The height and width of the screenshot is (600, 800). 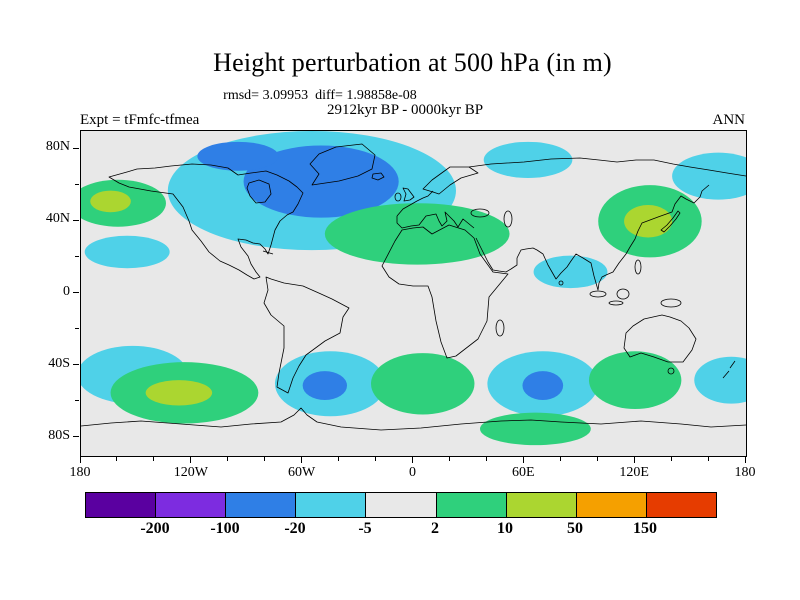 What do you see at coordinates (671, 371) in the screenshot?
I see `coastline-tasmania` at bounding box center [671, 371].